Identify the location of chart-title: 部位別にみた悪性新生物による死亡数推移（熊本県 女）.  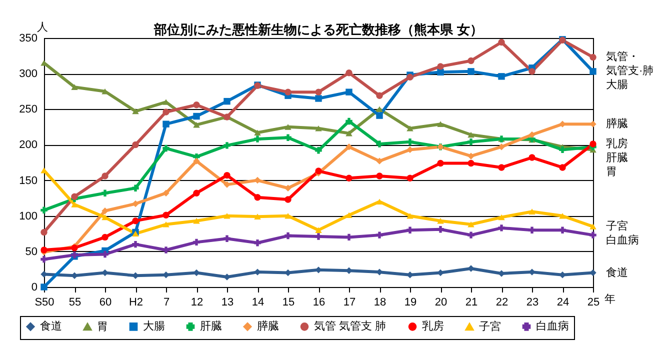
(318, 29).